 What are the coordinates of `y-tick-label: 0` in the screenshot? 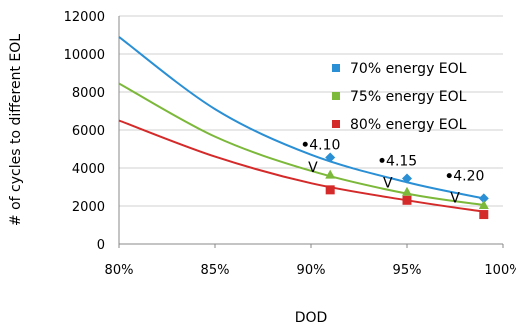 It's located at (101, 245).